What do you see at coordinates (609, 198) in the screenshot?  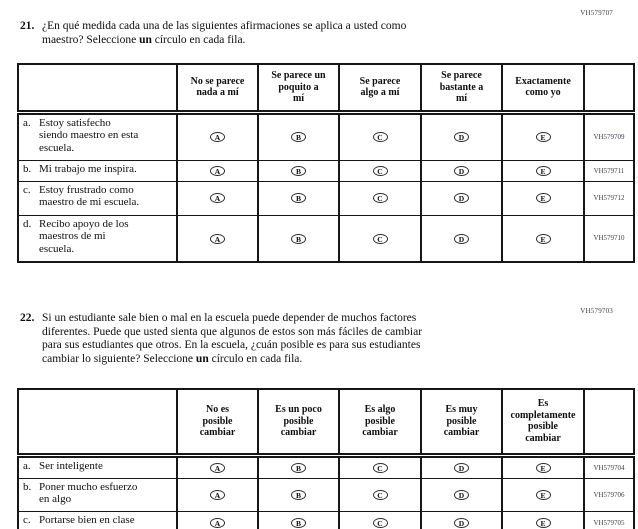 I see `item-code: VH579712` at bounding box center [609, 198].